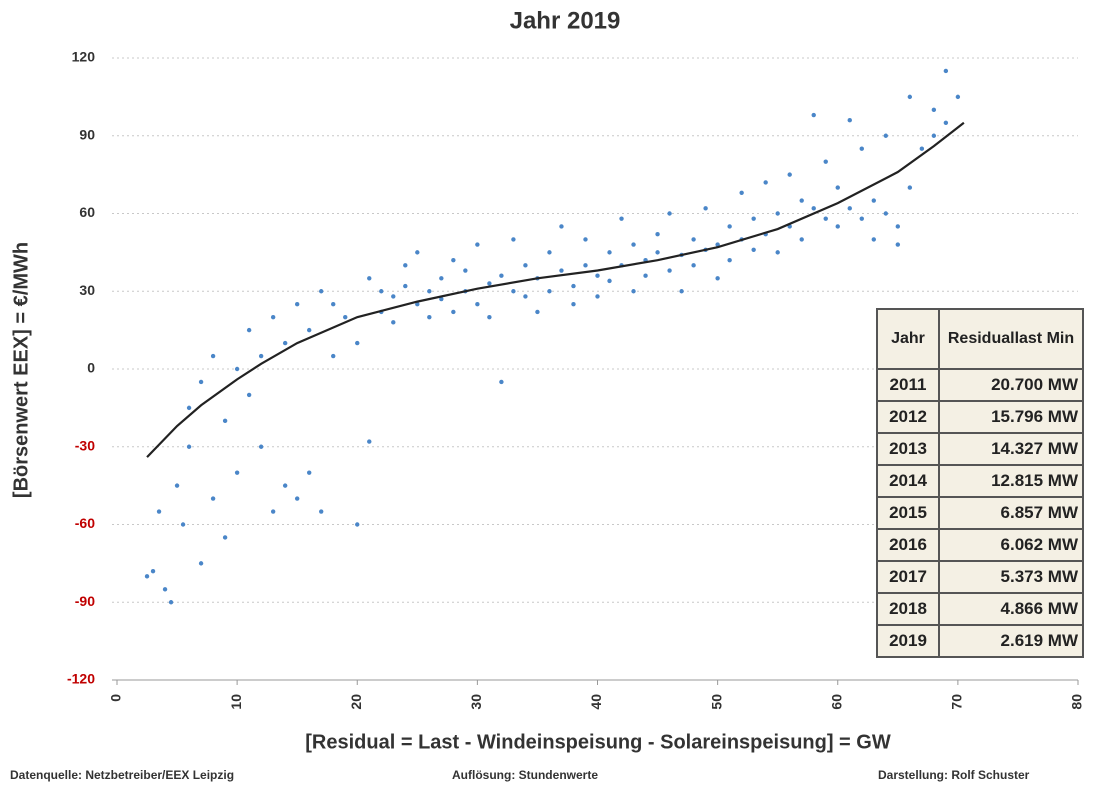 The image size is (1094, 787). What do you see at coordinates (84, 57) in the screenshot?
I see `y-tick-label: 120` at bounding box center [84, 57].